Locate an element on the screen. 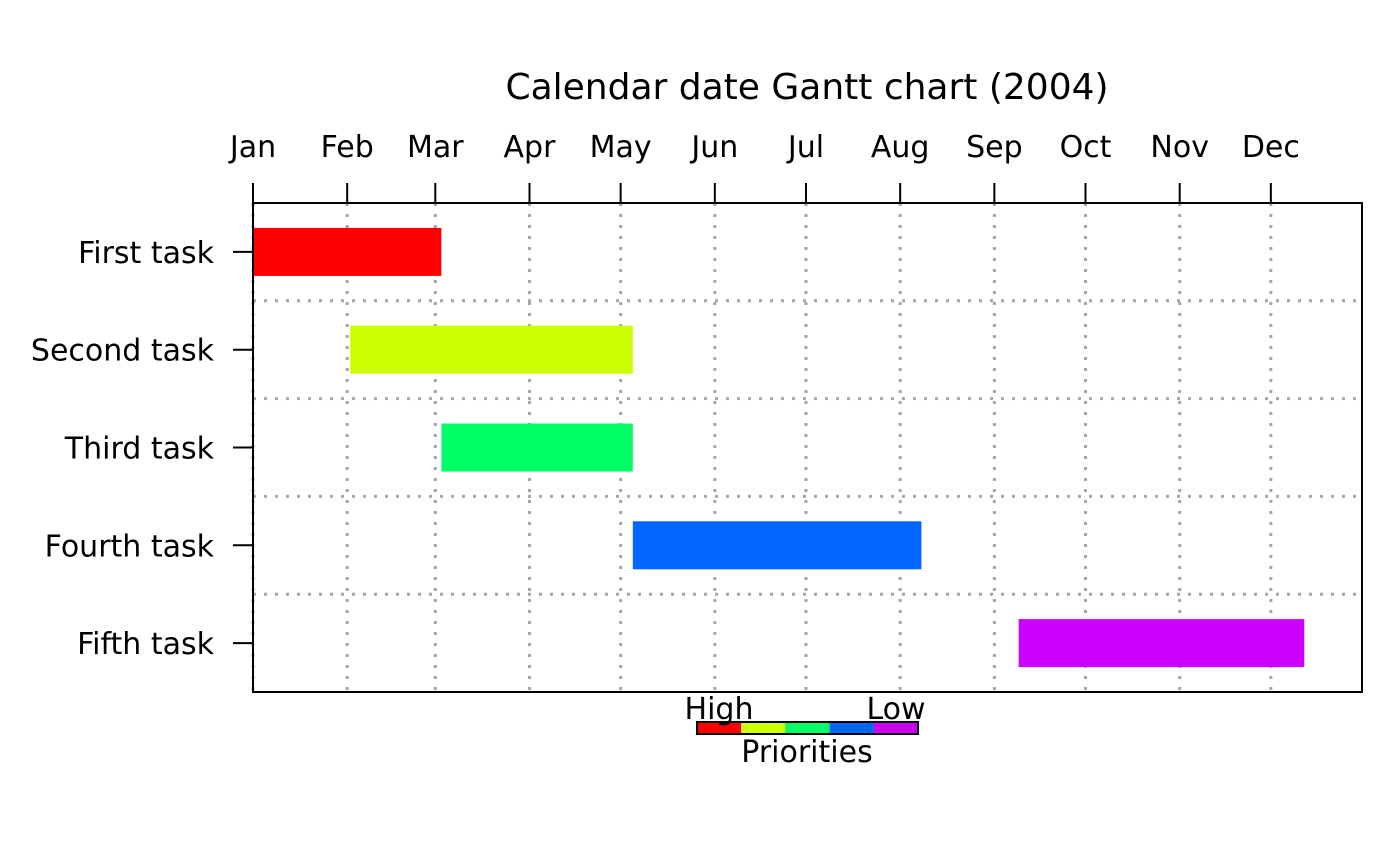 This screenshot has height=866, width=1400. y-tick-label: Fourth task is located at coordinates (130, 546).